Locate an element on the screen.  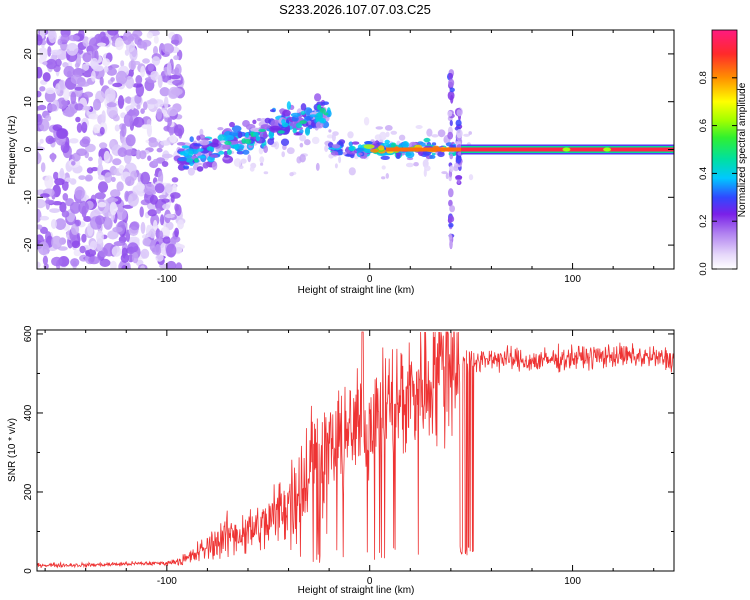
snr-xtick-label: 0 is located at coordinates (370, 581).